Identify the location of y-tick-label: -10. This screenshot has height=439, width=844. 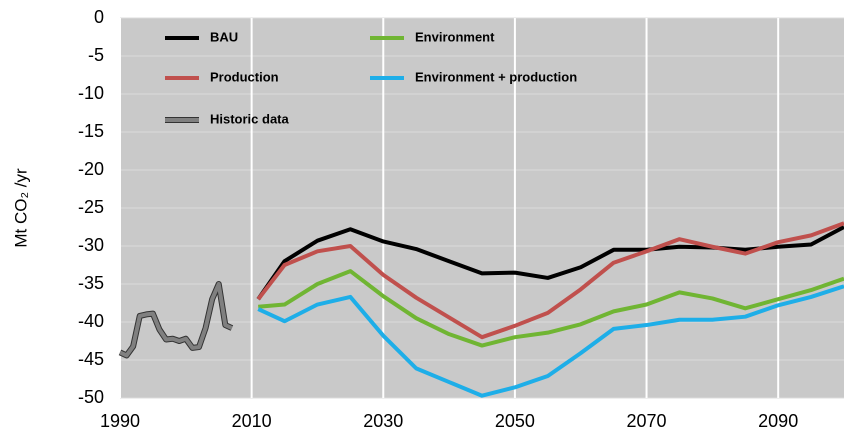
(91, 93).